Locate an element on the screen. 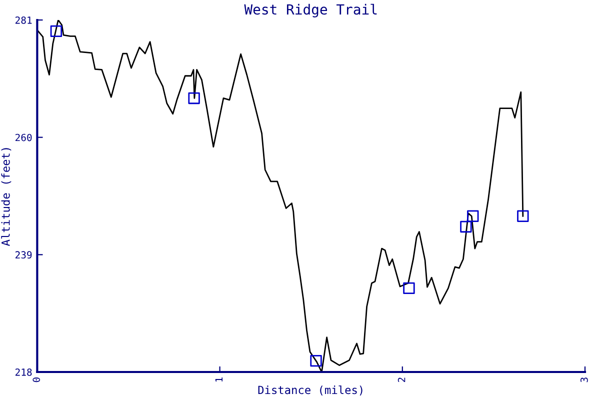 Image resolution: width=600 pixels, height=400 pixels. y-tick-label: 218 is located at coordinates (24, 372).